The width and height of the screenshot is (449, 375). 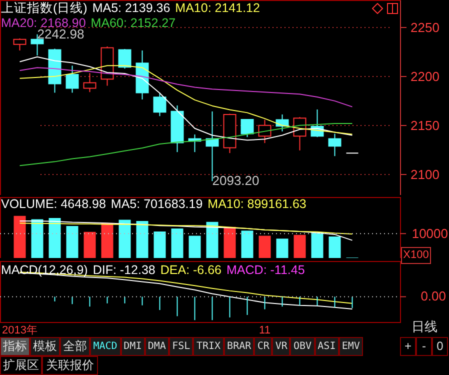 What do you see at coordinates (156, 346) in the screenshot?
I see `text: DMA` at bounding box center [156, 346].